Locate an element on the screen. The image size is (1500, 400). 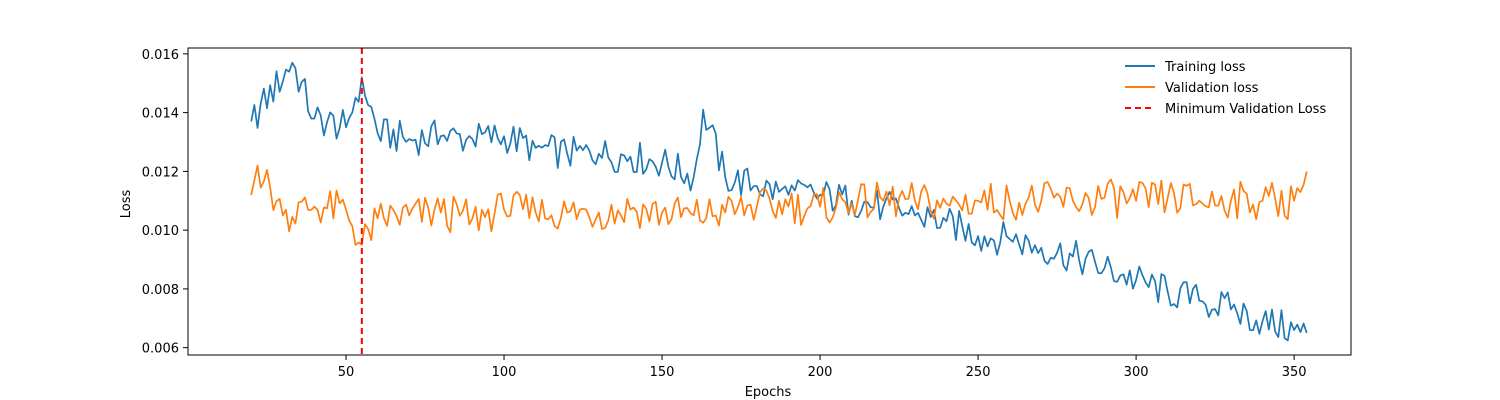
x-tick-label: 200 is located at coordinates (820, 372).